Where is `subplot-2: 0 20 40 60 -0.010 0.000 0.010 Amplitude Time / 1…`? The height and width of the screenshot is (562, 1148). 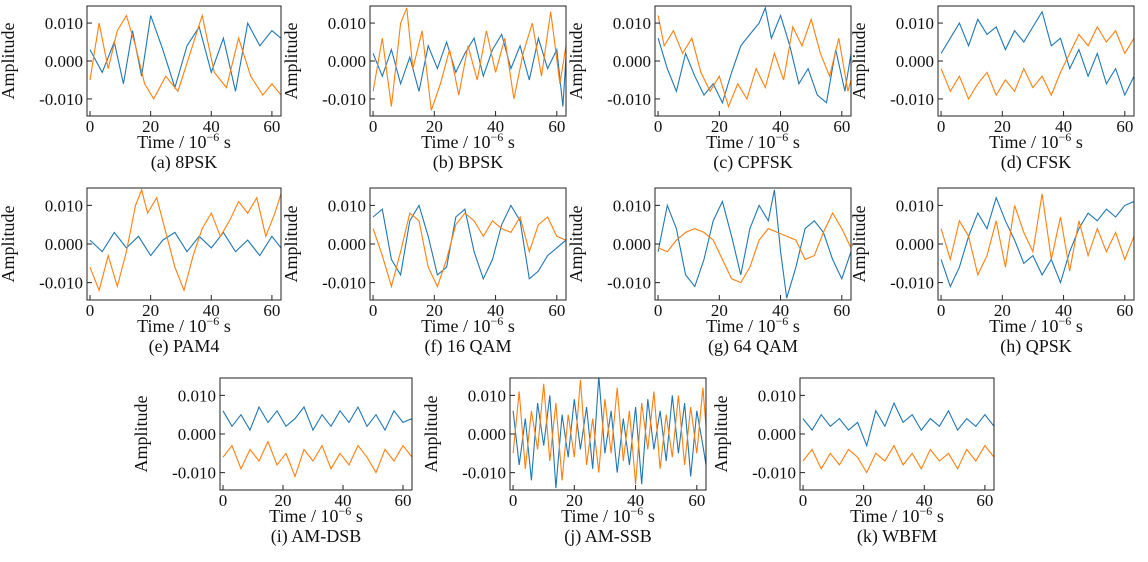
subplot-2: 0 20 40 60 -0.010 0.000 0.010 Amplitude Time / 1… is located at coordinates (424, 89).